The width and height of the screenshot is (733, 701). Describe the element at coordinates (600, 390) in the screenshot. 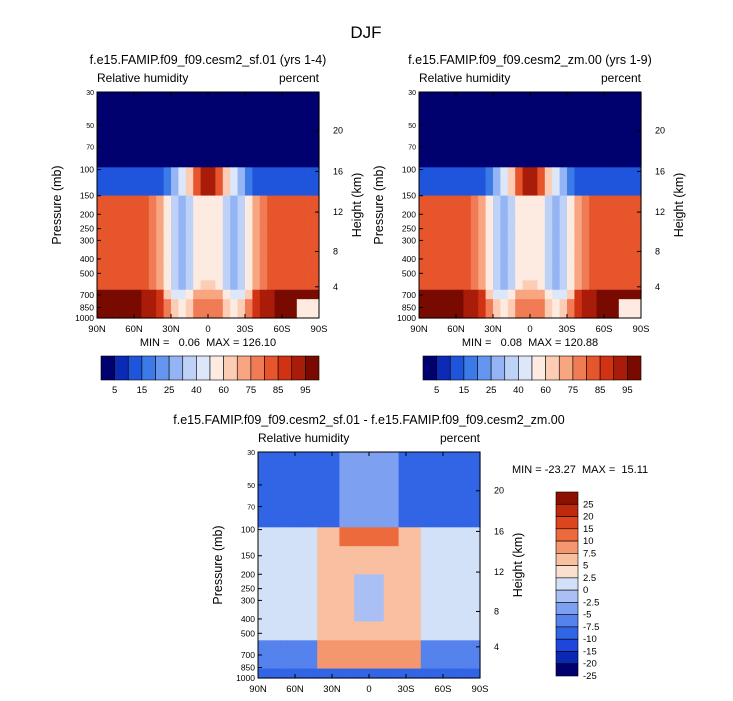

I see `colorbar-label: 85` at that location.